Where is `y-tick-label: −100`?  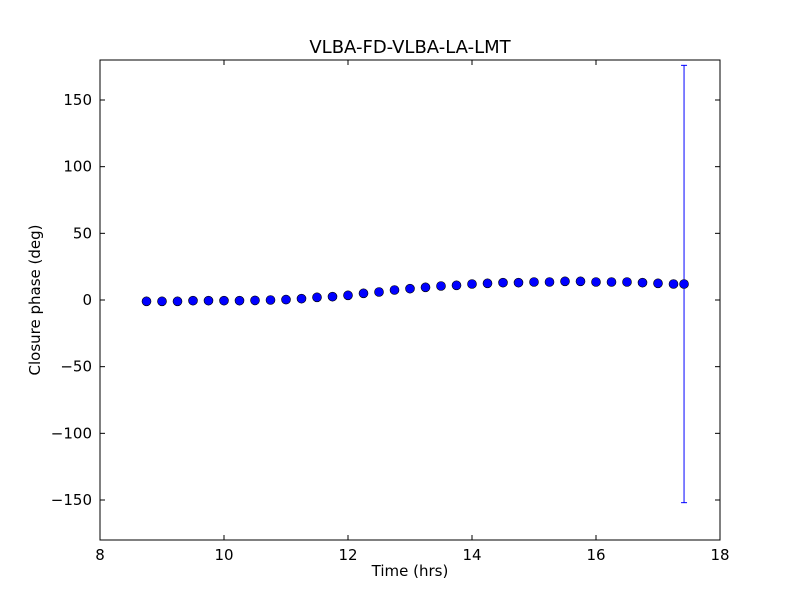 y-tick-label: −100 is located at coordinates (71, 433).